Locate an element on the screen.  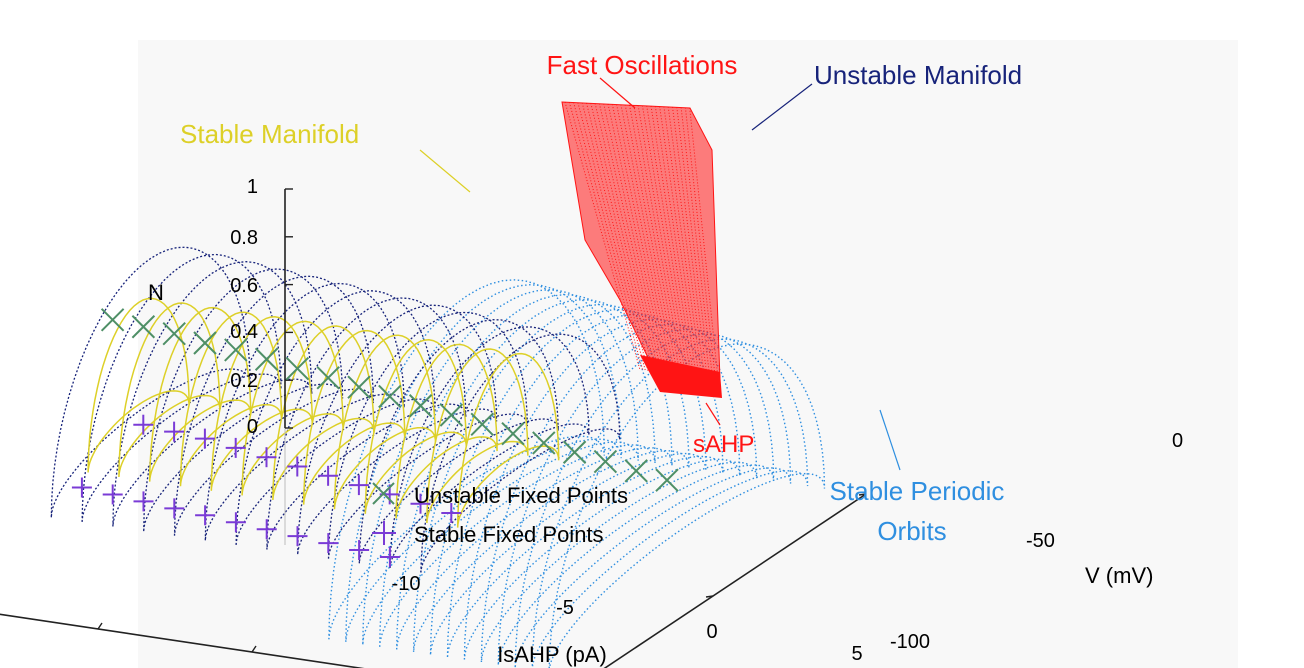
y-tick-label: -50 is located at coordinates (1040, 541).